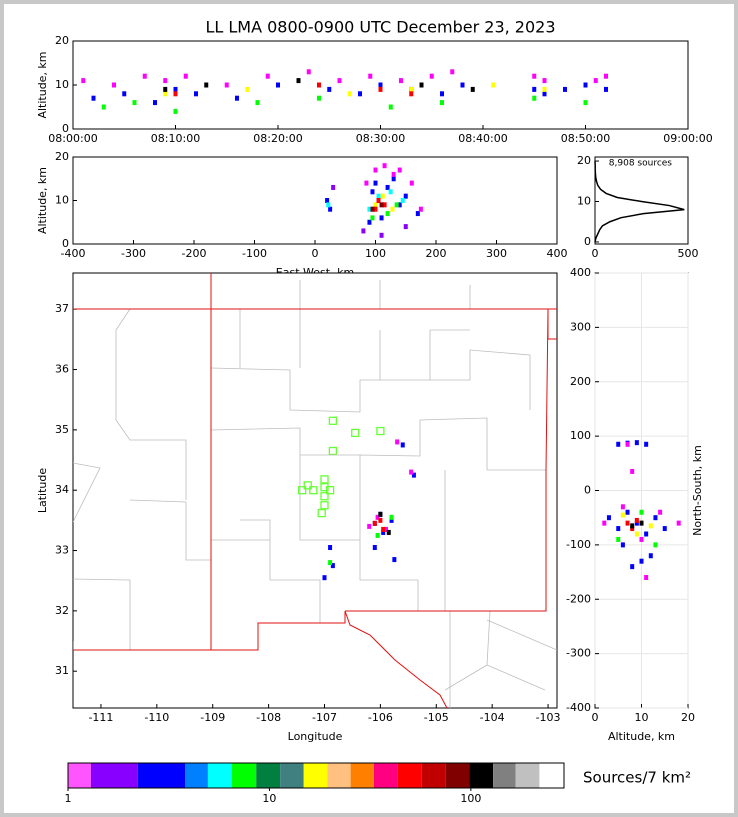  Describe the element at coordinates (637, 778) in the screenshot. I see `colorbar-label: Sources/7 km²` at that location.